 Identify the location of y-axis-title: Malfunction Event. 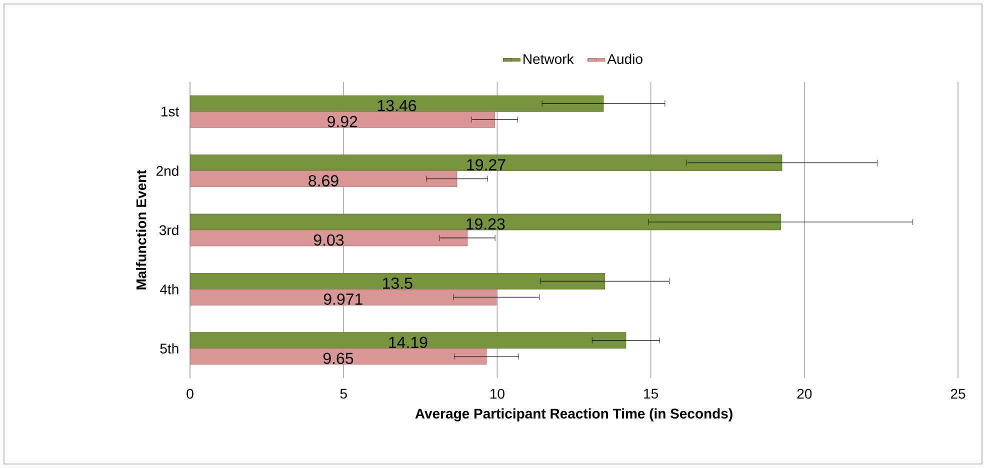
(141, 230).